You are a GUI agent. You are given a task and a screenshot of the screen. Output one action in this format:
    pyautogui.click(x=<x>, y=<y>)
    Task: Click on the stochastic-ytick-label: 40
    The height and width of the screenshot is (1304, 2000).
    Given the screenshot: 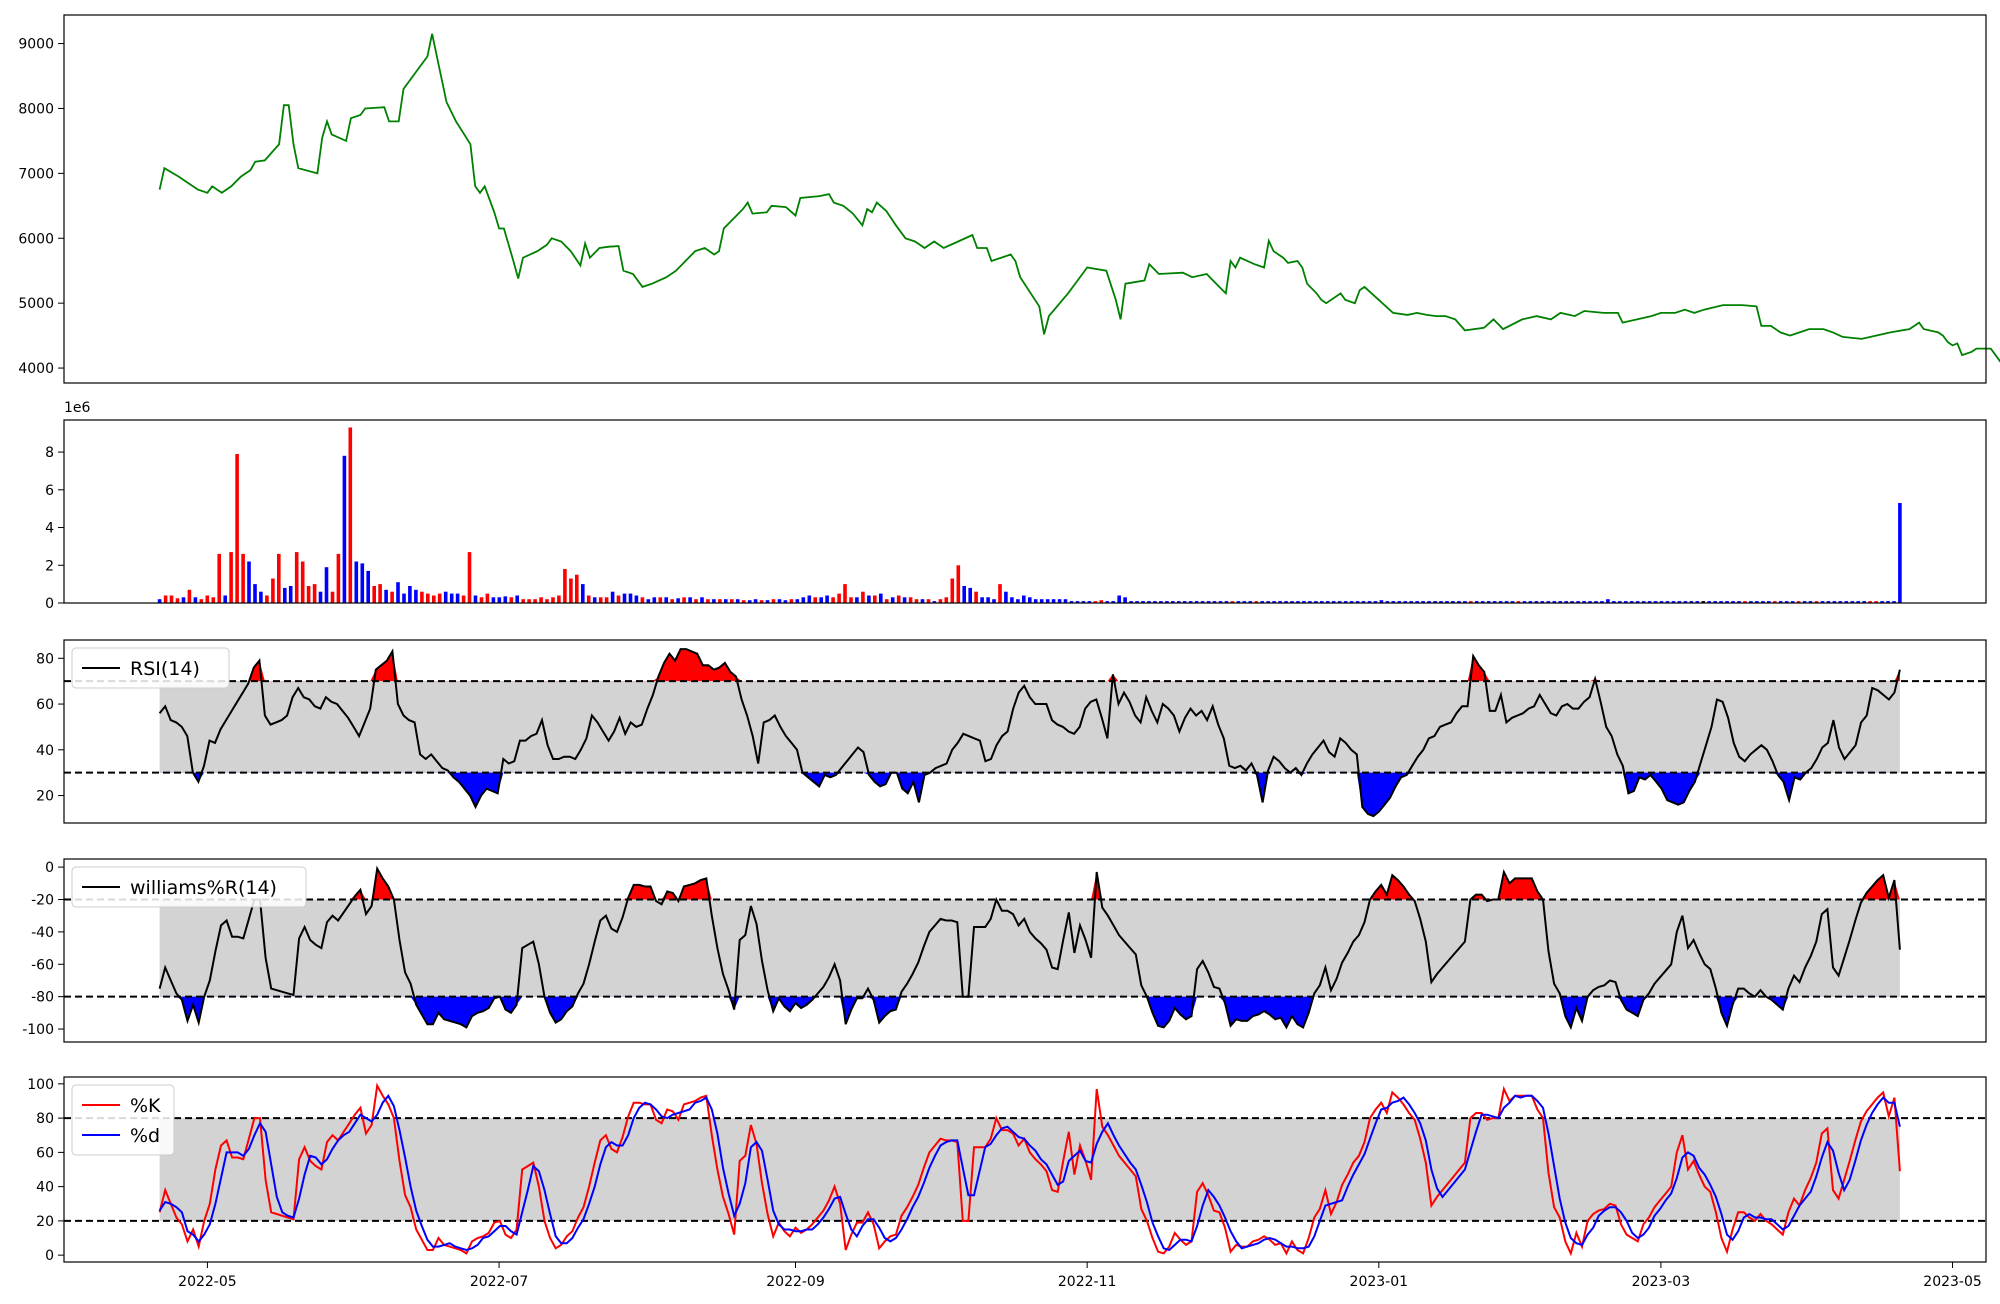 What is the action you would take?
    pyautogui.click(x=45, y=1188)
    